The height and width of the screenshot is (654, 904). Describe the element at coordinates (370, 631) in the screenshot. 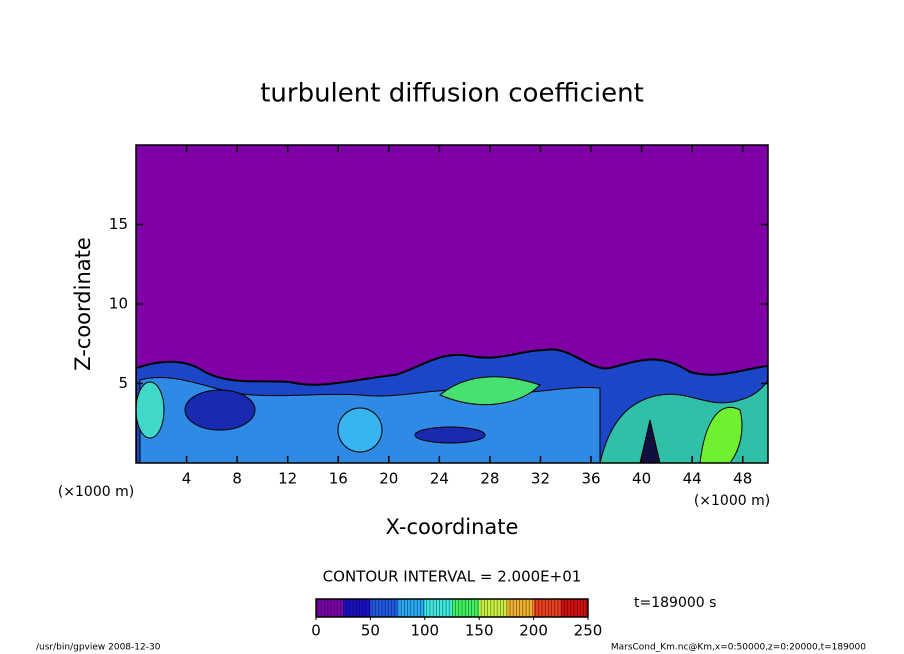

I see `colorbar-tick-label: 50` at that location.